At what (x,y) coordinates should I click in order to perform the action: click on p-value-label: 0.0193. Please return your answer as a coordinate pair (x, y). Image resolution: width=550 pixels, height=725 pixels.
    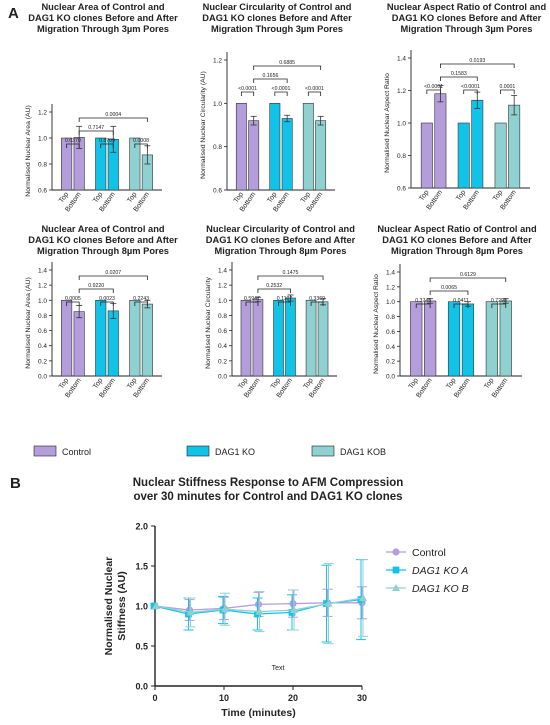
    Looking at the image, I should click on (477, 61).